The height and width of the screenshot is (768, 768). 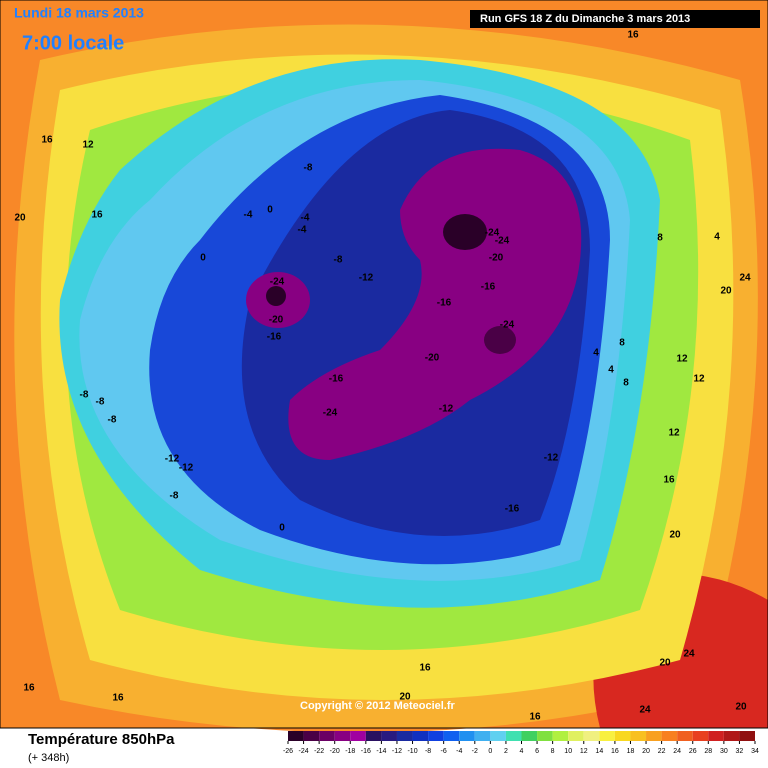 What do you see at coordinates (475, 751) in the screenshot?
I see `legend-label: -2` at bounding box center [475, 751].